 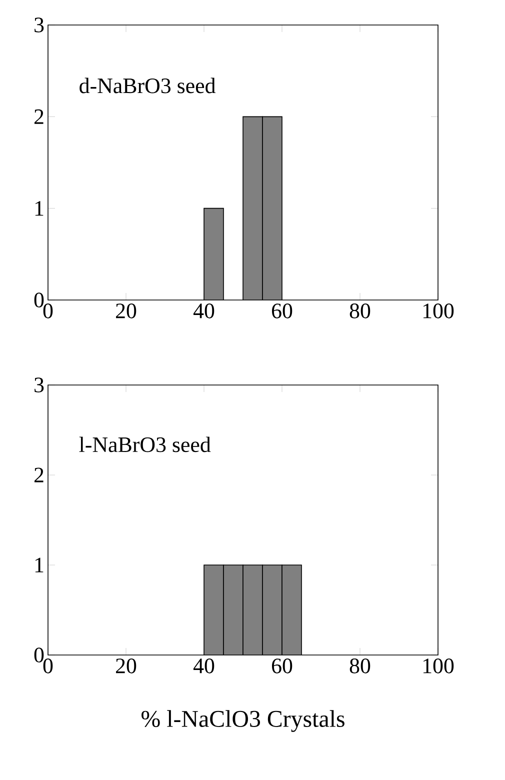 What do you see at coordinates (243, 721) in the screenshot?
I see `x-axis-title: % l-NaClO3 Crystals` at bounding box center [243, 721].